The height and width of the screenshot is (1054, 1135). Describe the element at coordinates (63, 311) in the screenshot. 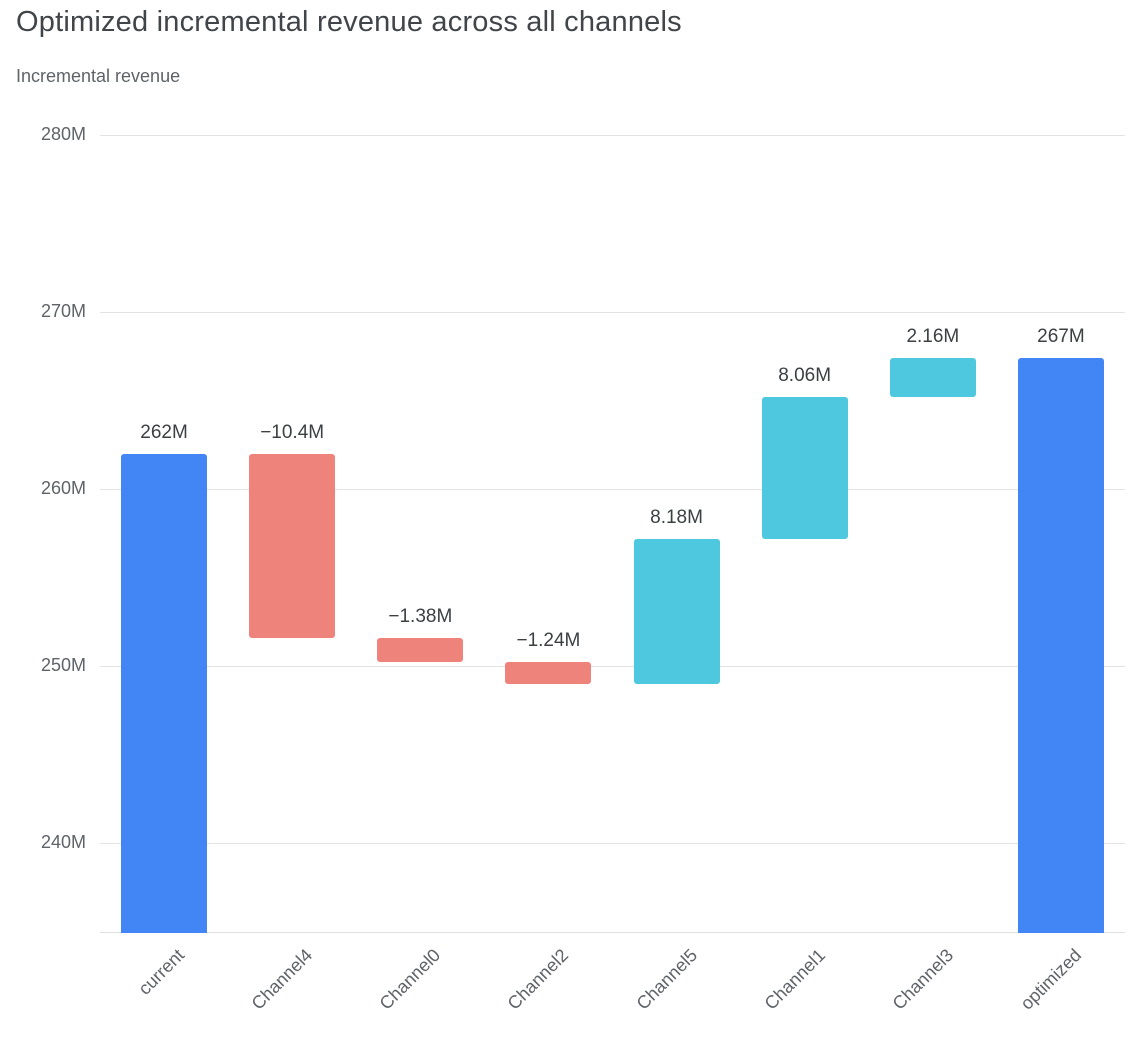

I see `y-tick-label-270M: 270M` at that location.